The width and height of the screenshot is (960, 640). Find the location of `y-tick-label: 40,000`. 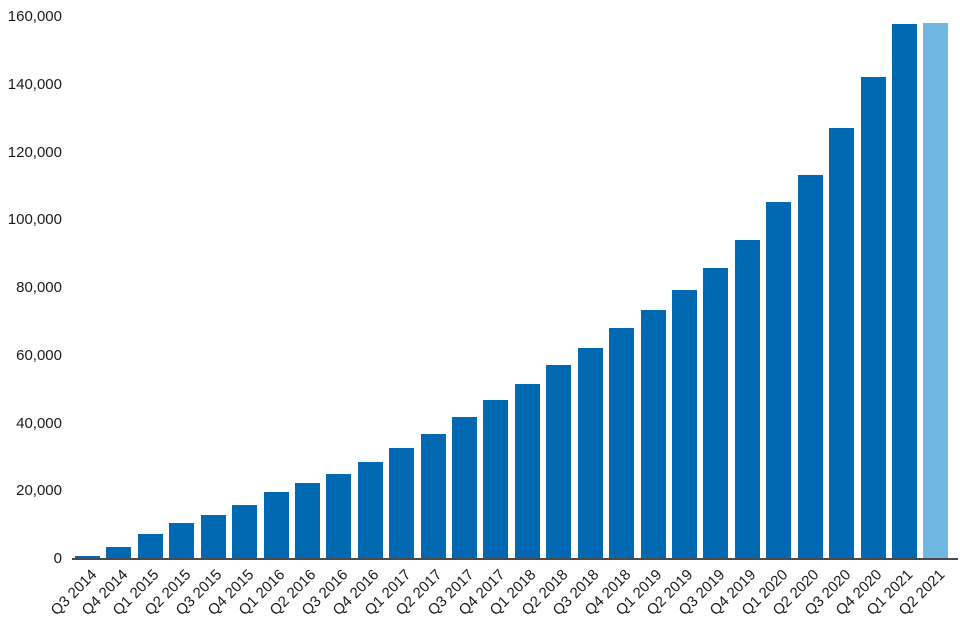

y-tick-label: 40,000 is located at coordinates (39, 423).